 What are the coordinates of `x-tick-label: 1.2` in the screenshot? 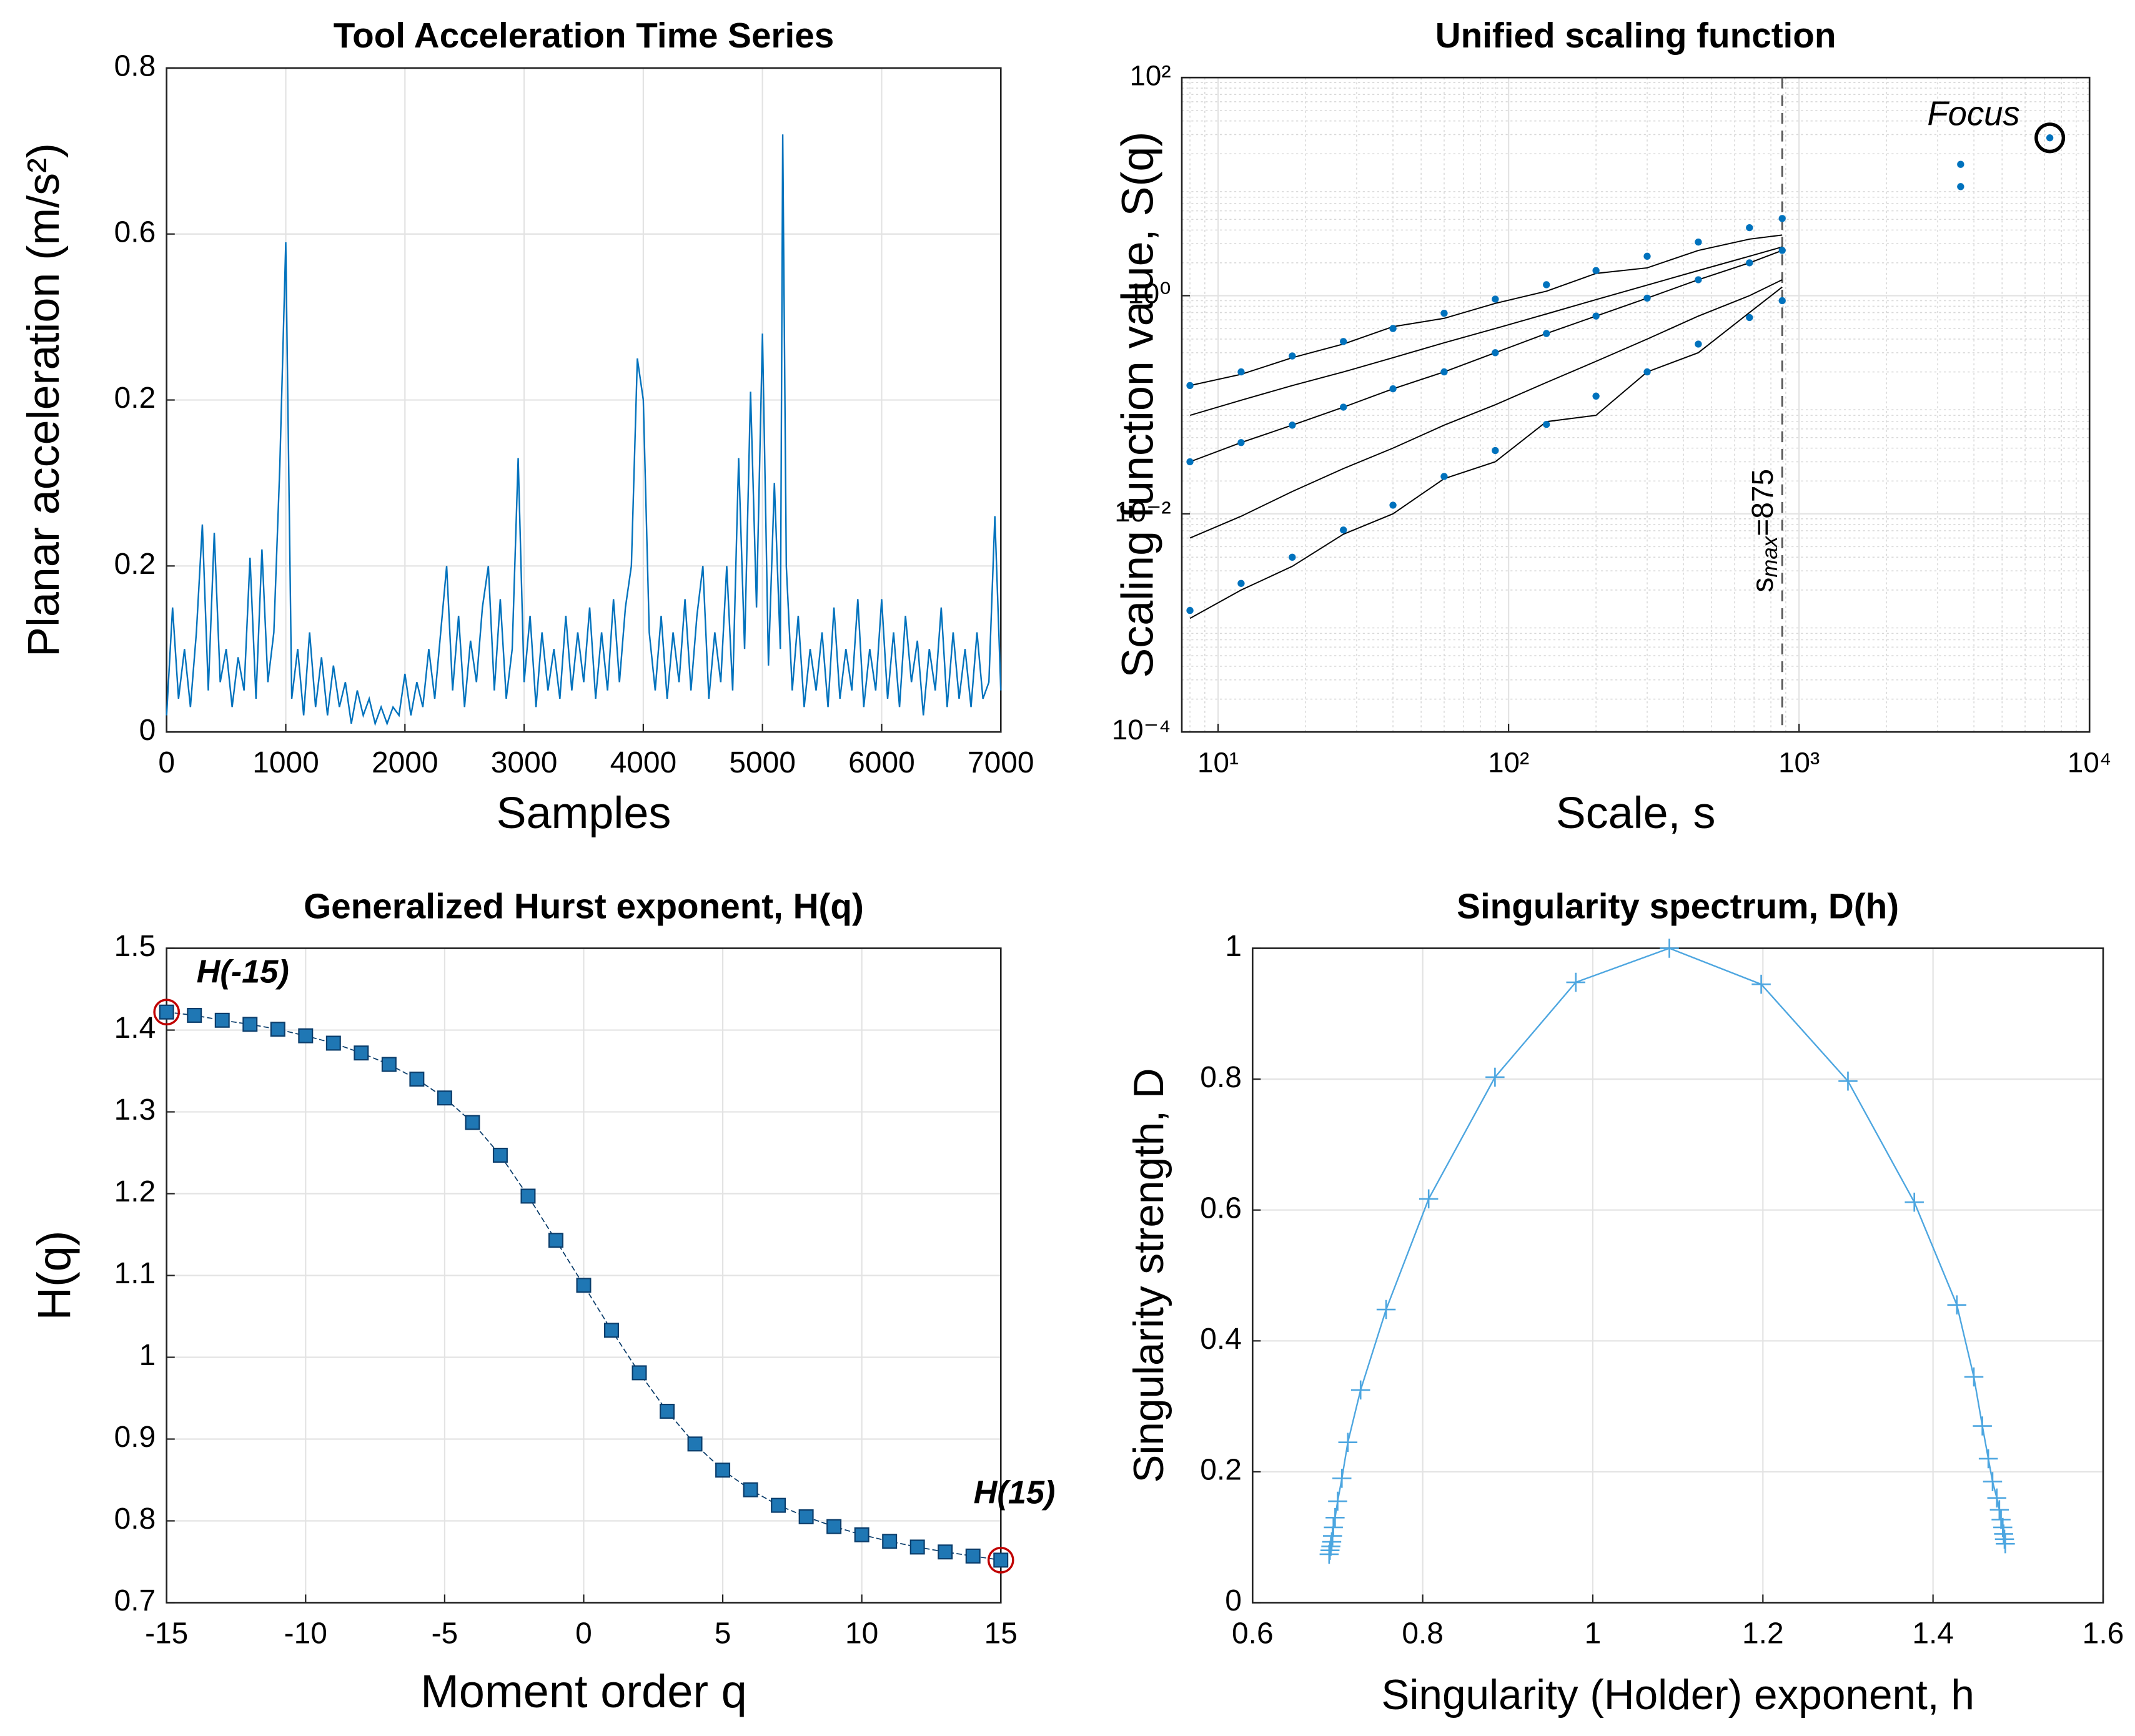 It's located at (1763, 1633).